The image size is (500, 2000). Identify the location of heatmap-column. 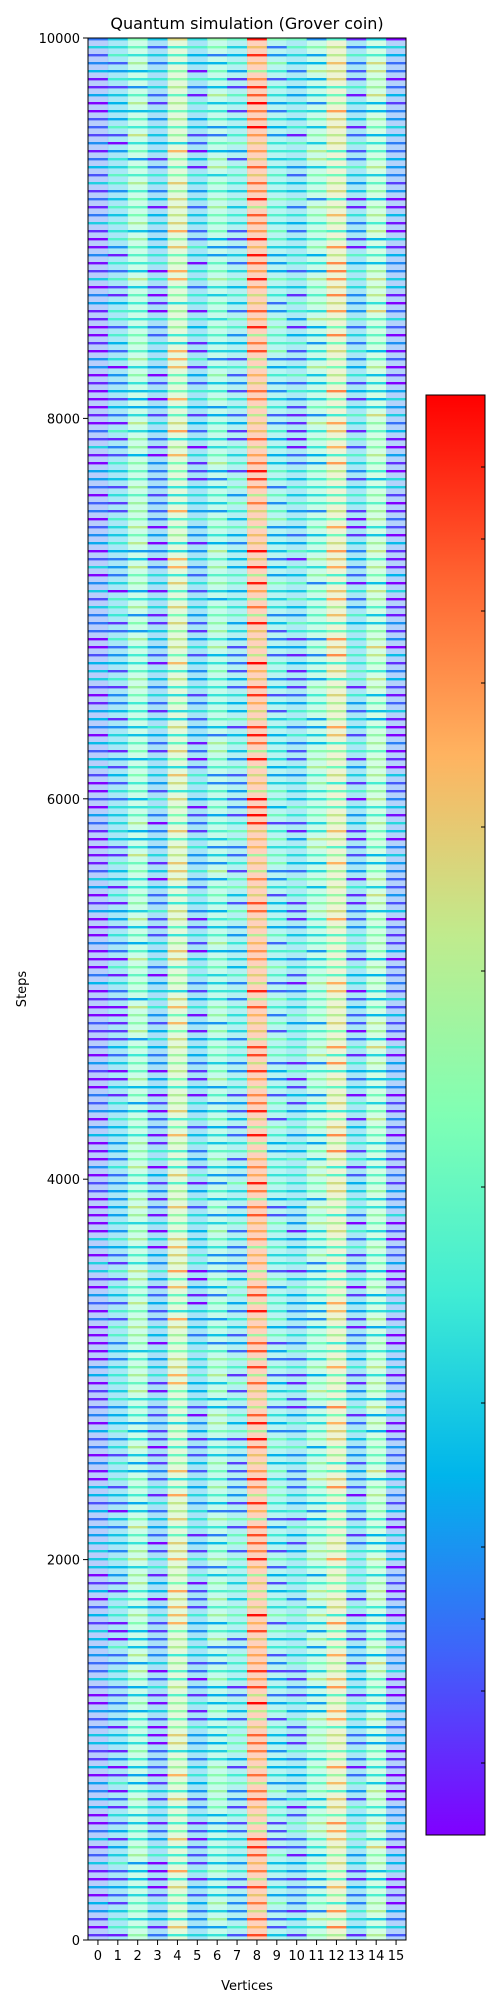
(177, 989).